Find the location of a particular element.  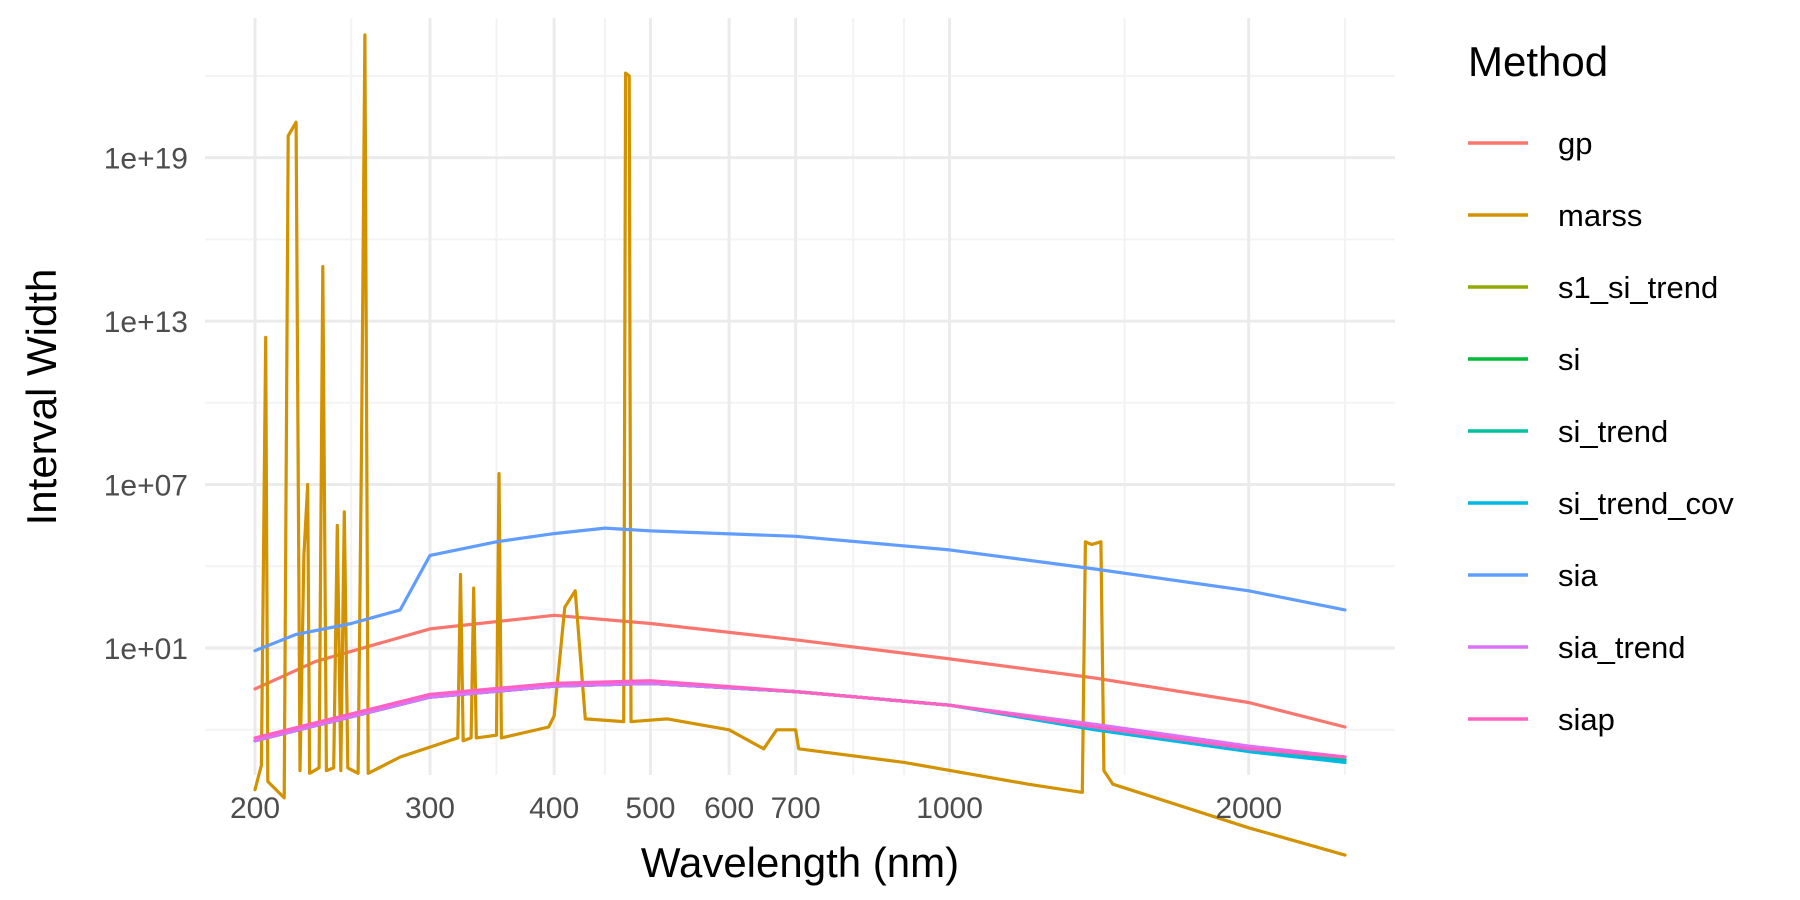

x-tick-label: 600 is located at coordinates (729, 808).